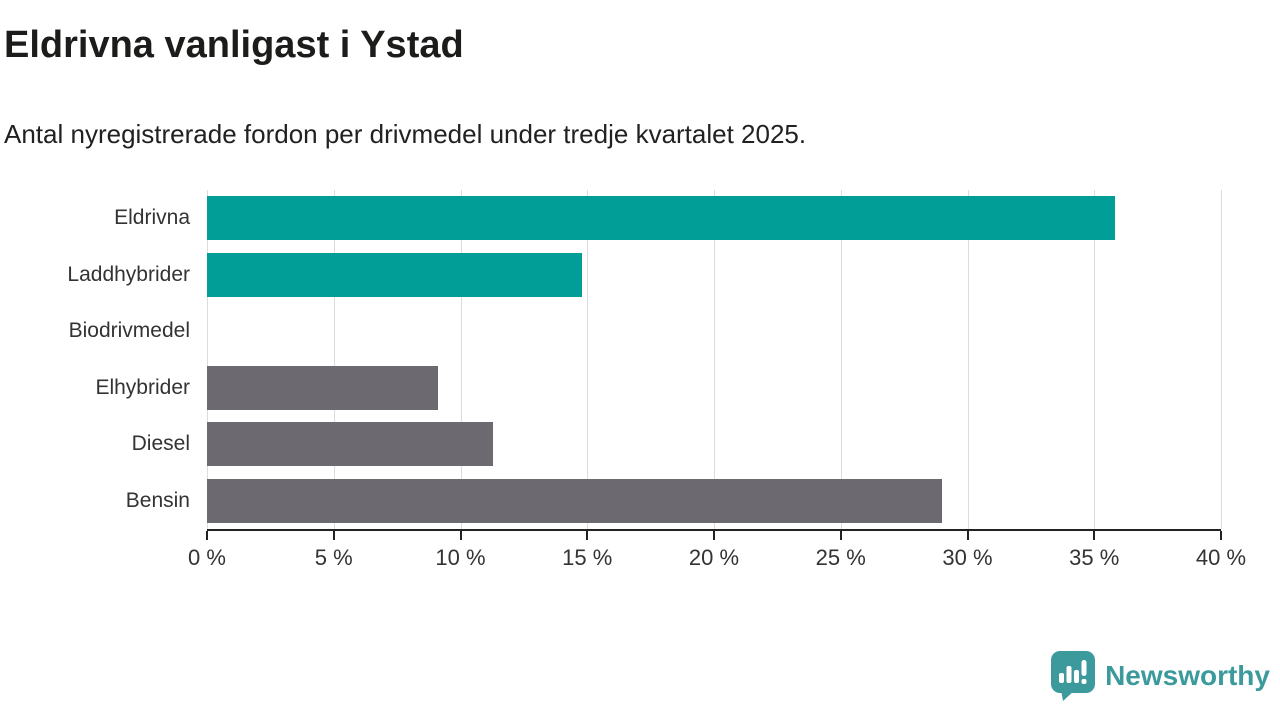  What do you see at coordinates (1187, 675) in the screenshot?
I see `brand-name: Newsworthy` at bounding box center [1187, 675].